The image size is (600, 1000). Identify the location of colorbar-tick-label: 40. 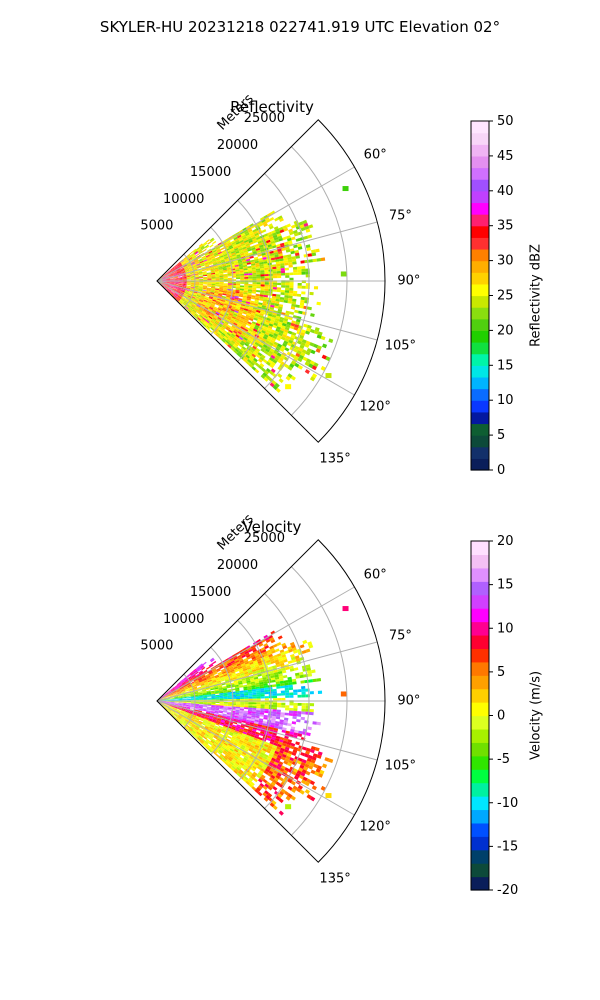
(505, 191).